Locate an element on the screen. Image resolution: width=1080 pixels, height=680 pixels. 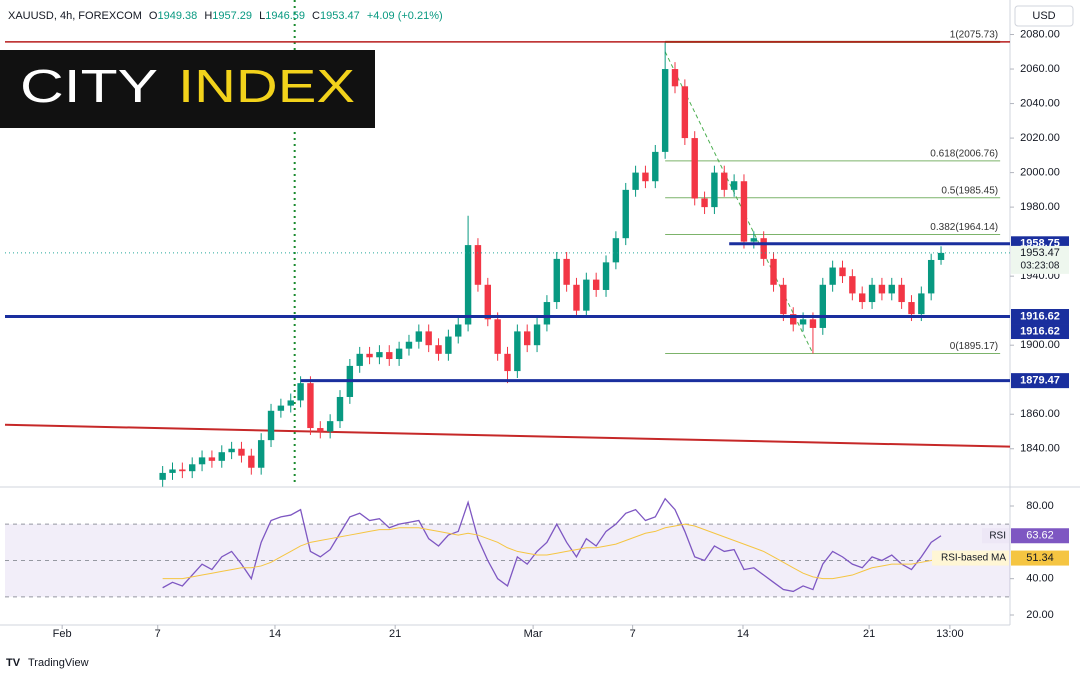
y-tick-label: 1860.00 is located at coordinates (1040, 414).